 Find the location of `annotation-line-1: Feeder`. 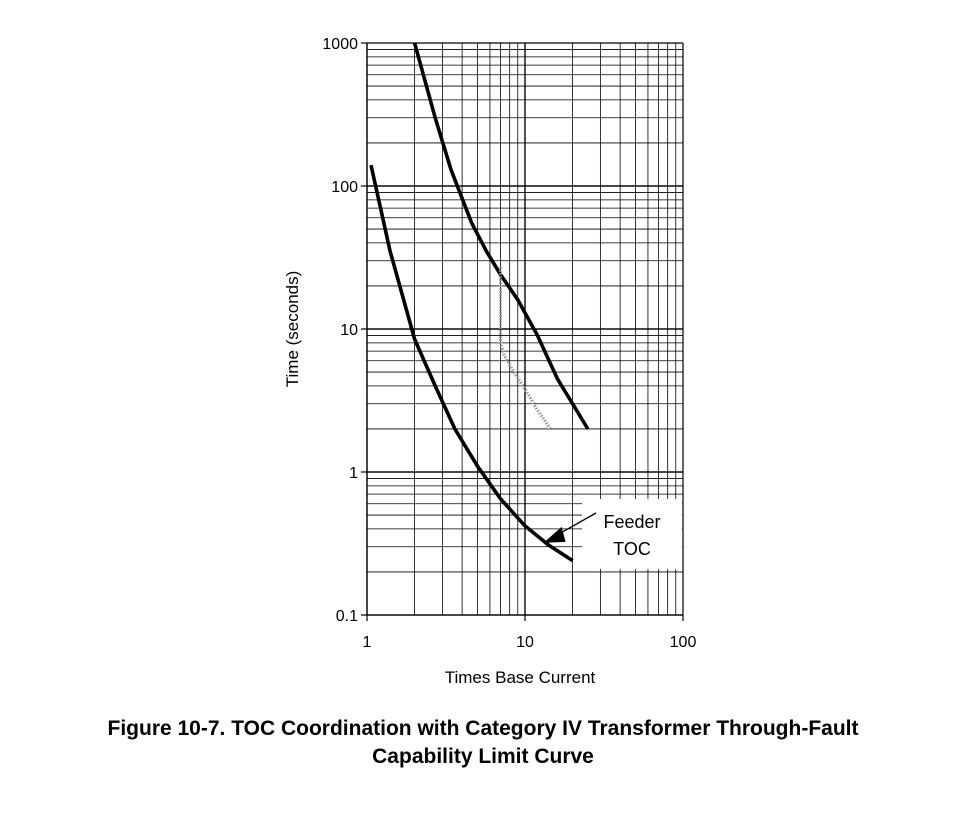

annotation-line-1: Feeder is located at coordinates (631, 522).